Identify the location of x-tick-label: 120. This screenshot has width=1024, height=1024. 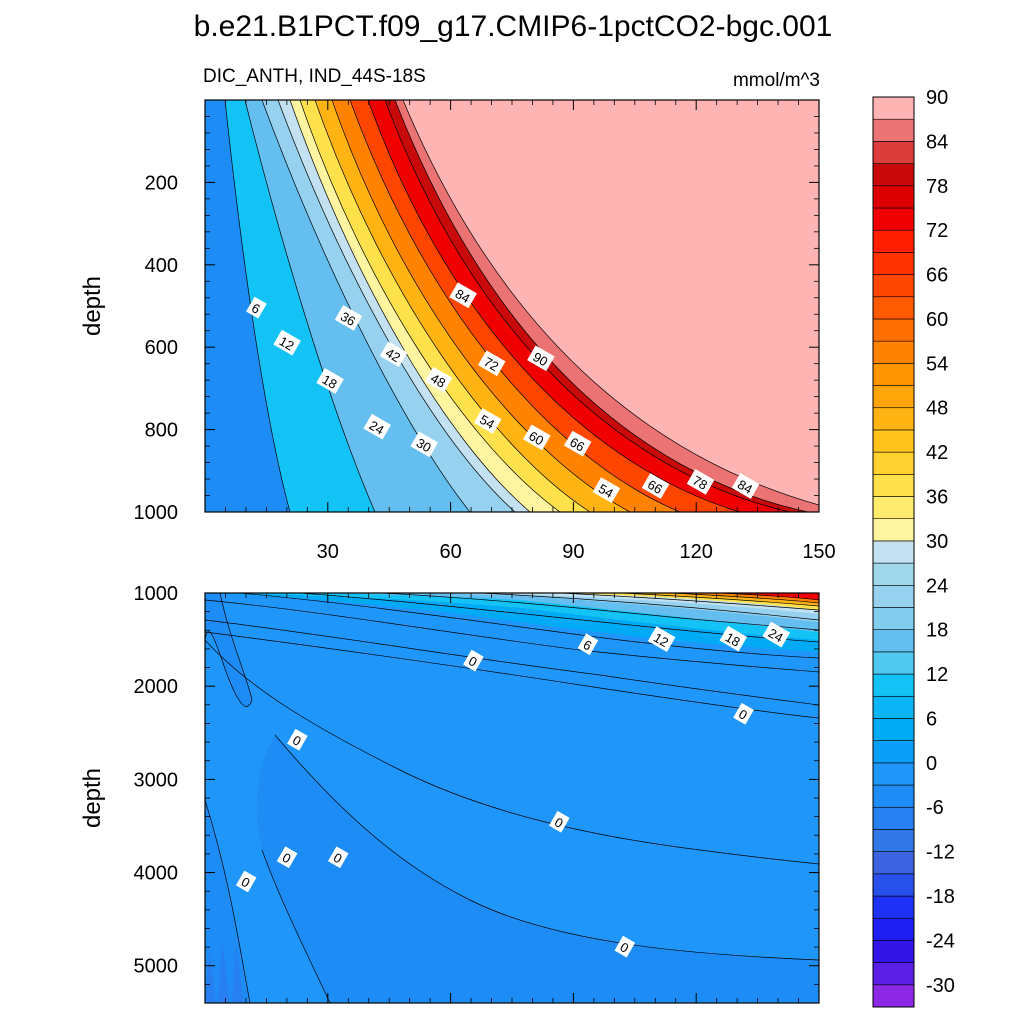
(696, 552).